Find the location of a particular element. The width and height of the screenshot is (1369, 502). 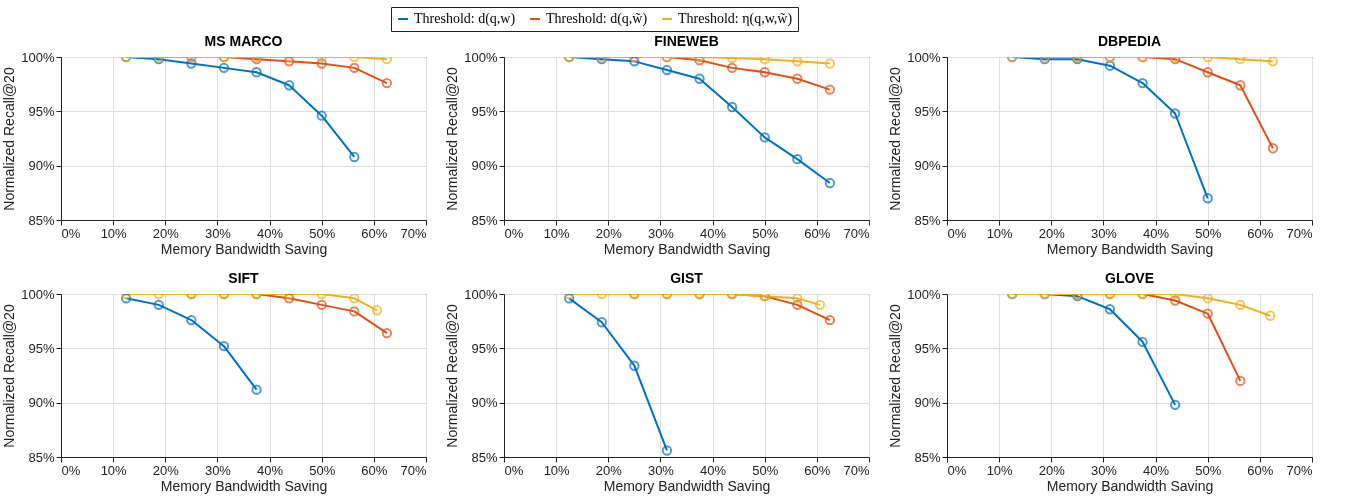

chart-title: GIST is located at coordinates (687, 278).